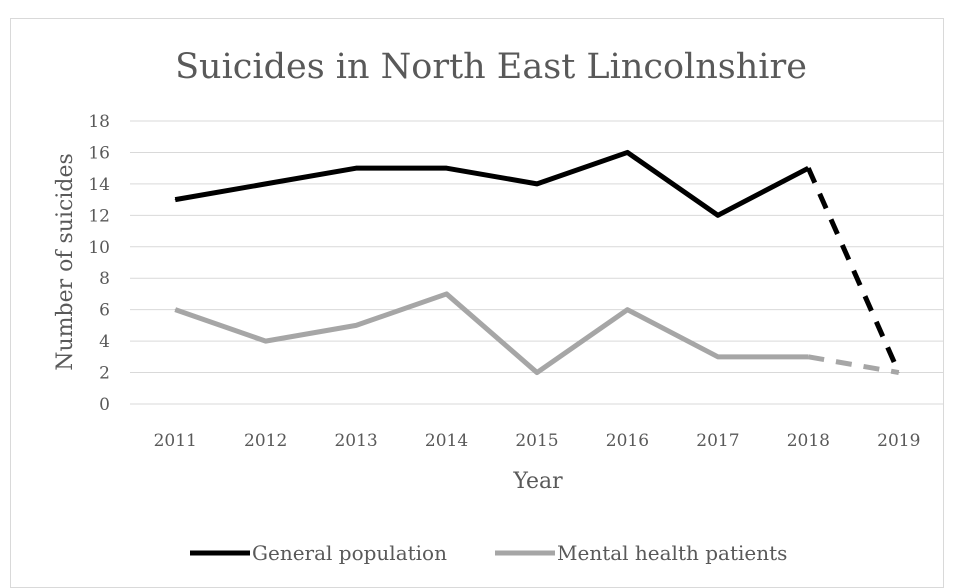 The height and width of the screenshot is (588, 959). What do you see at coordinates (672, 553) in the screenshot?
I see `legend-label: Mental health patients` at bounding box center [672, 553].